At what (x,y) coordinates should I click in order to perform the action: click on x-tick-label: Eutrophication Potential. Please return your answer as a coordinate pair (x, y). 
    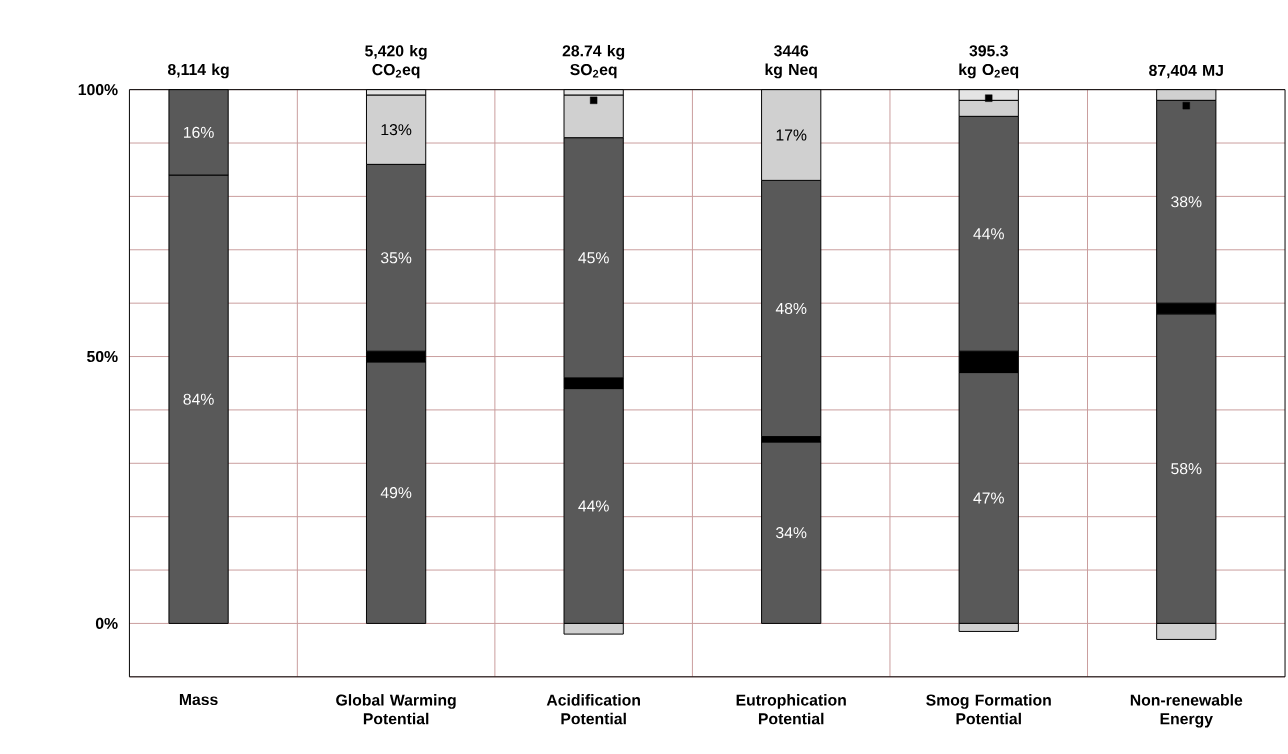
    Looking at the image, I should click on (791, 709).